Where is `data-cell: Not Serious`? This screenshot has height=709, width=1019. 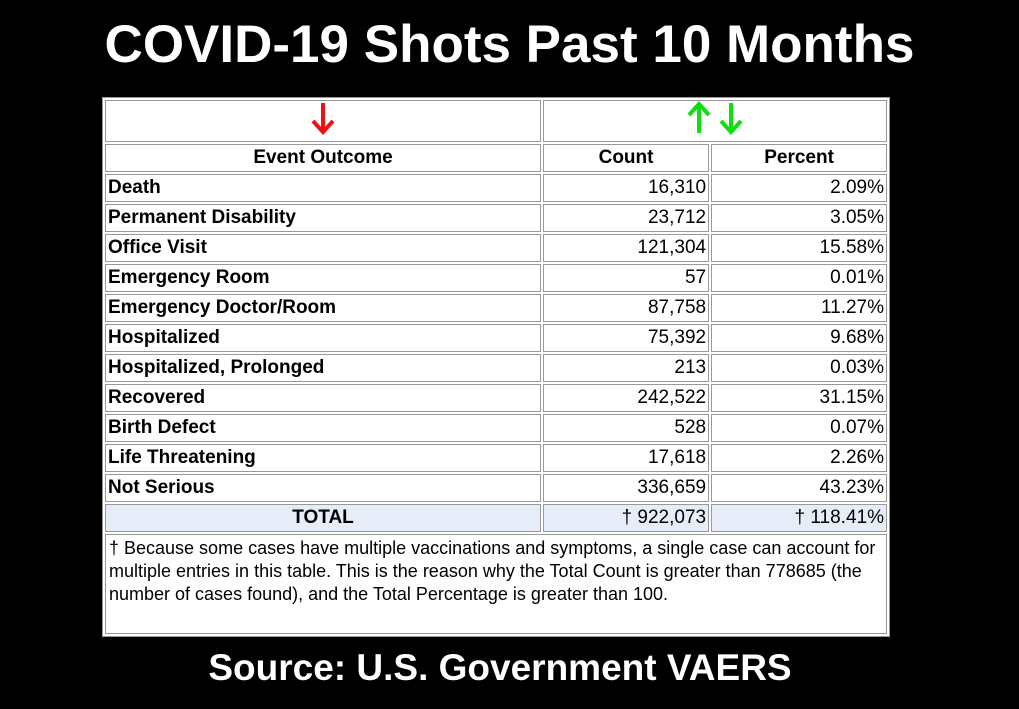 data-cell: Not Serious is located at coordinates (323, 488).